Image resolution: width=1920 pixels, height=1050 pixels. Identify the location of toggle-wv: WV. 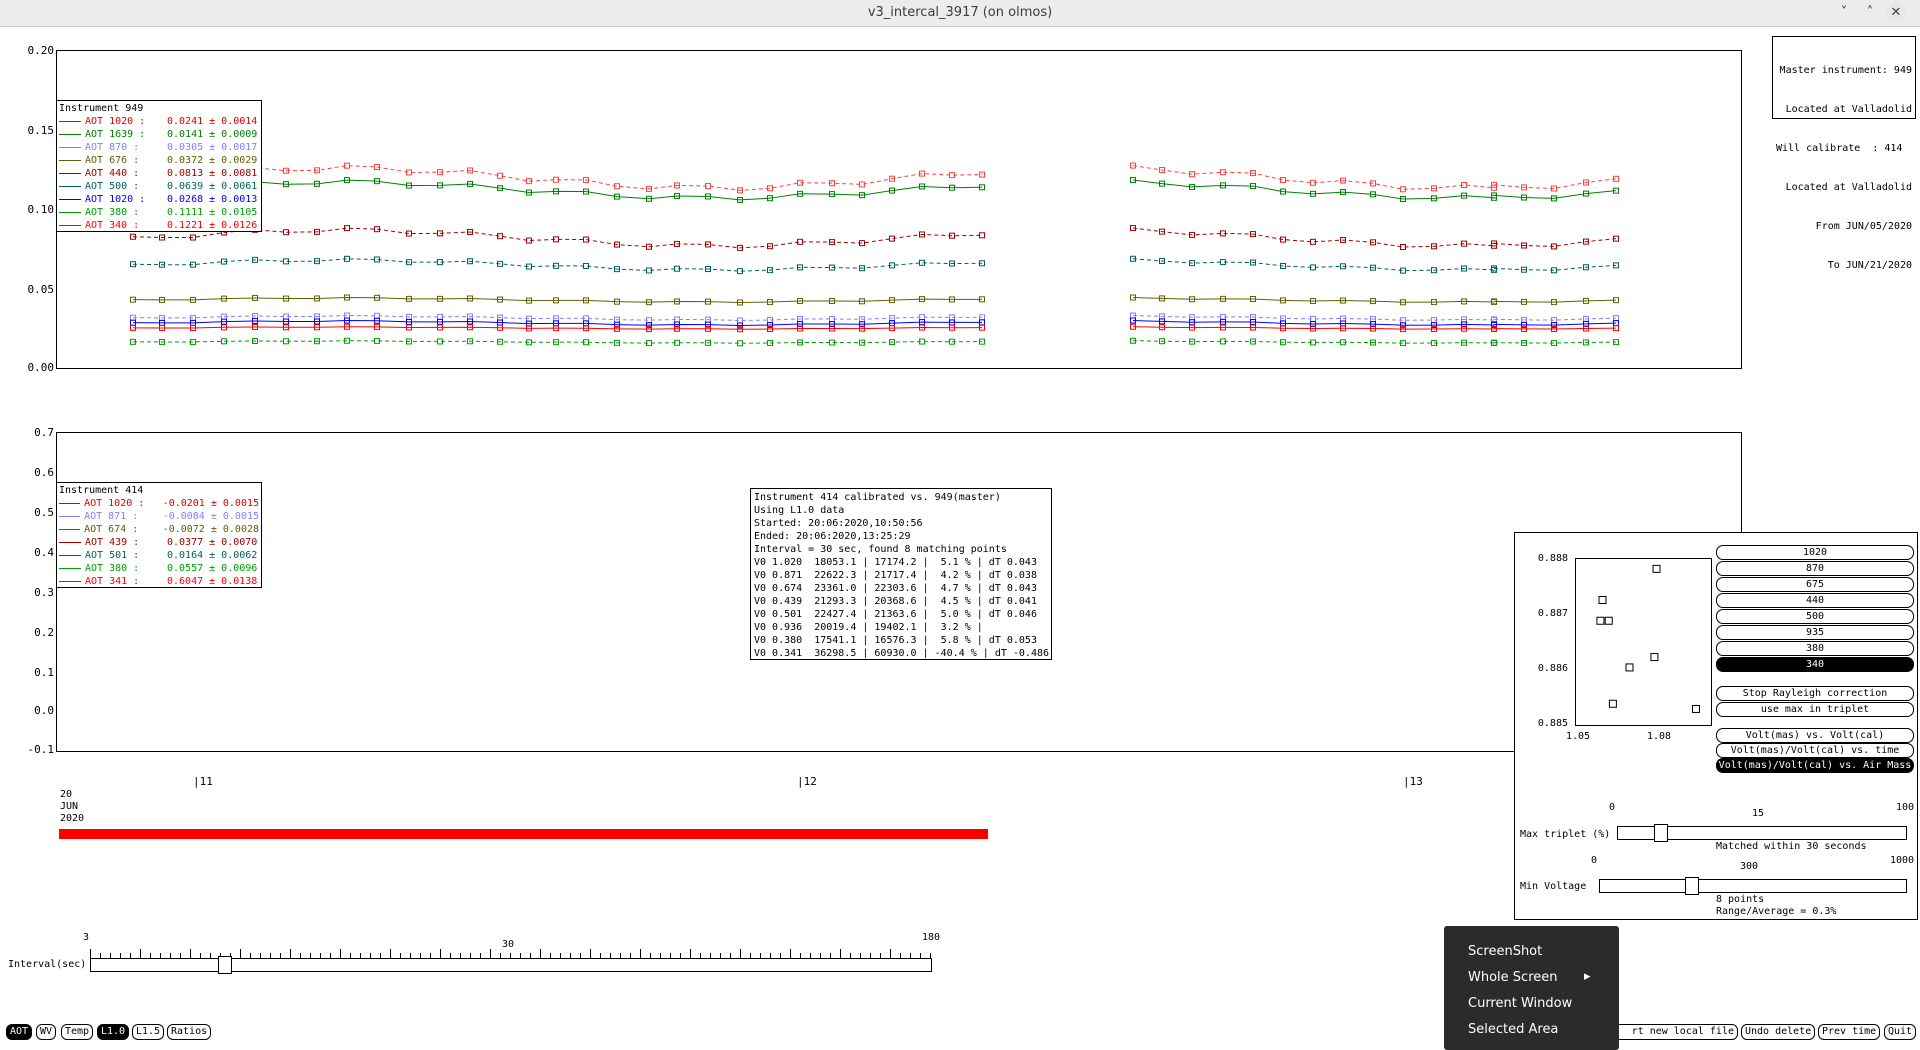
(46, 1032).